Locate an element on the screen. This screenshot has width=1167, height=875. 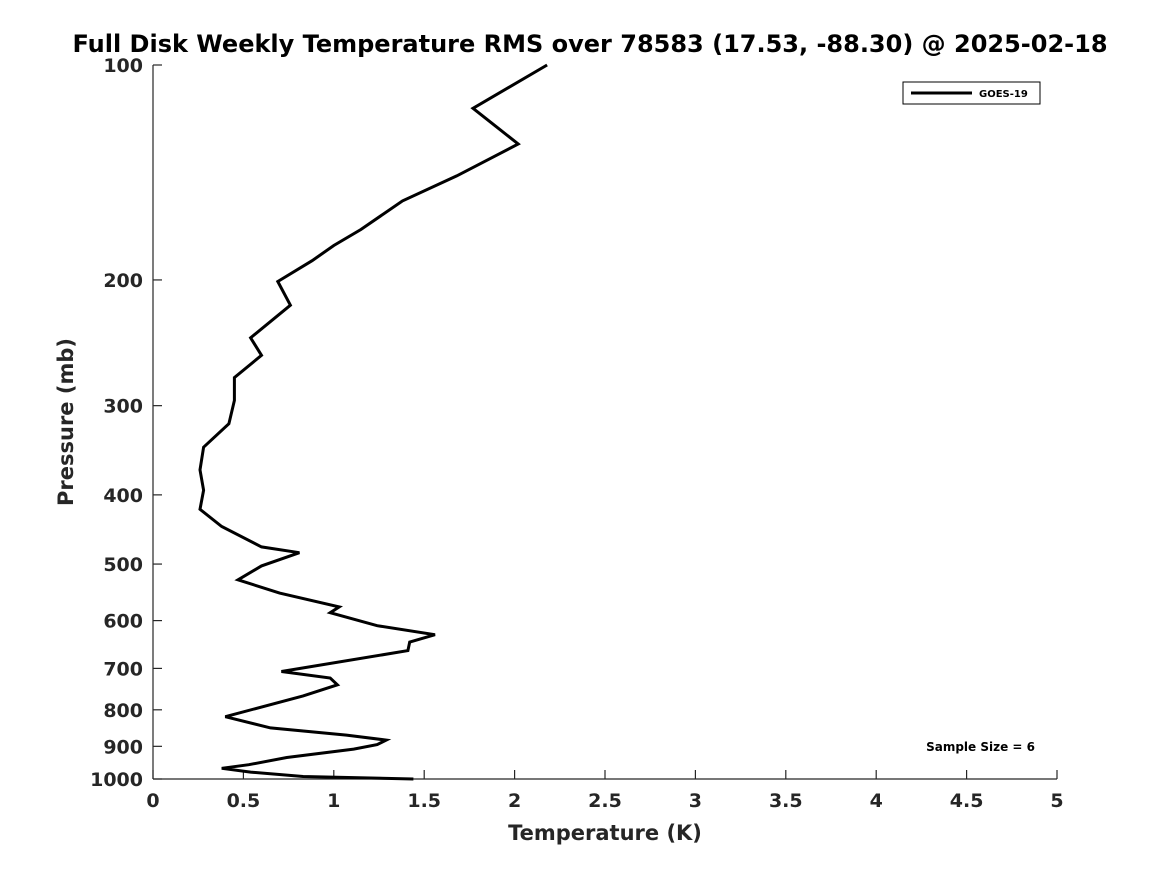
x-ticks: 0 0.5 1 1.5 2 2.5 3 3.5 4 4.5 5 is located at coordinates (605, 791).